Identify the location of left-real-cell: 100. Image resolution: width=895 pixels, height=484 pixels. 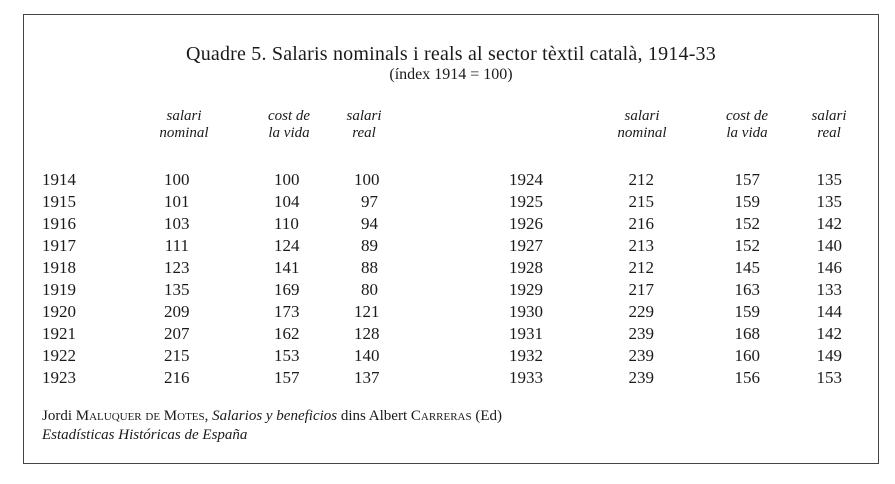
(367, 179).